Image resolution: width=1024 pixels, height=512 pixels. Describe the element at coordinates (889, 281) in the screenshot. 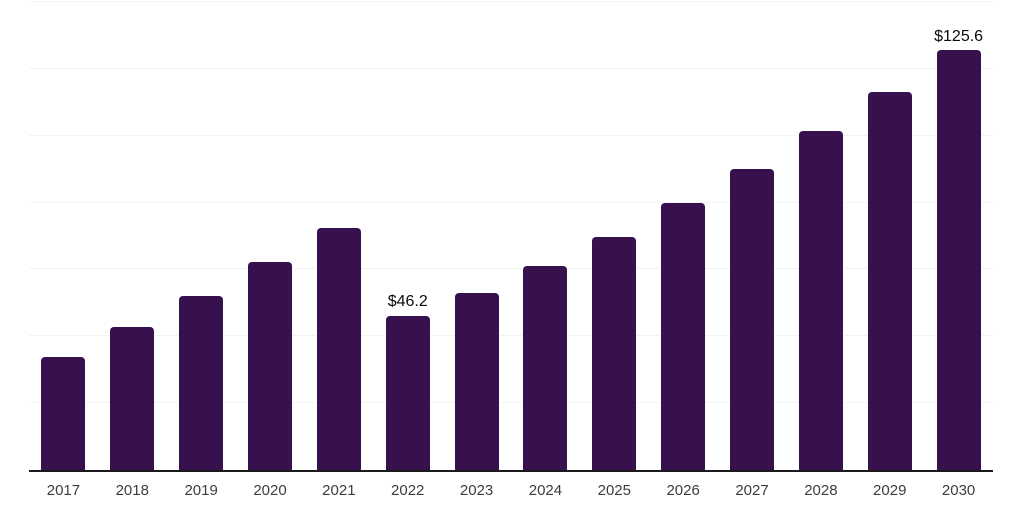

I see `bar-2029` at that location.